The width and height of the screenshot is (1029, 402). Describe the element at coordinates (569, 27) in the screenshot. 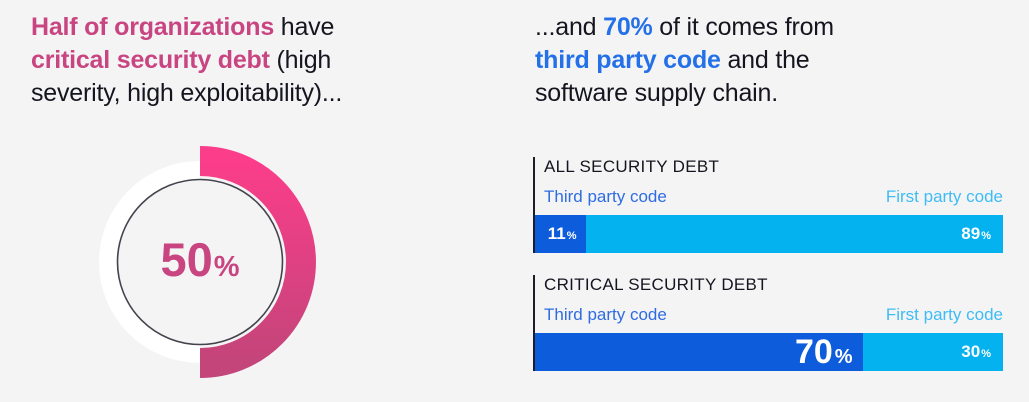

I see `headline-plain-text: ...and` at that location.